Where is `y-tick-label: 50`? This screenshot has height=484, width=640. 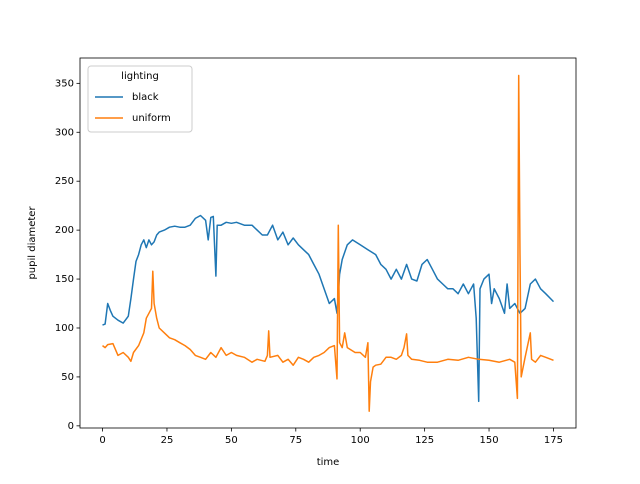 y-tick-label: 50 is located at coordinates (67, 377).